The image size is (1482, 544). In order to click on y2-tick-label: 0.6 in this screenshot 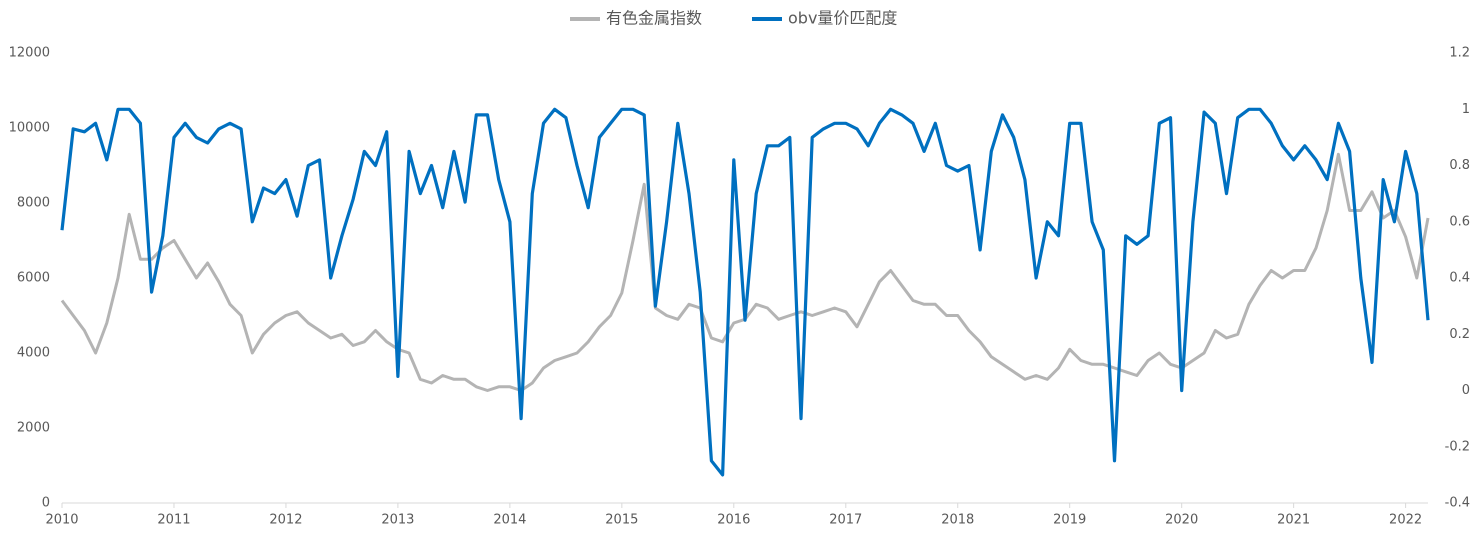, I will do `click(1459, 221)`.